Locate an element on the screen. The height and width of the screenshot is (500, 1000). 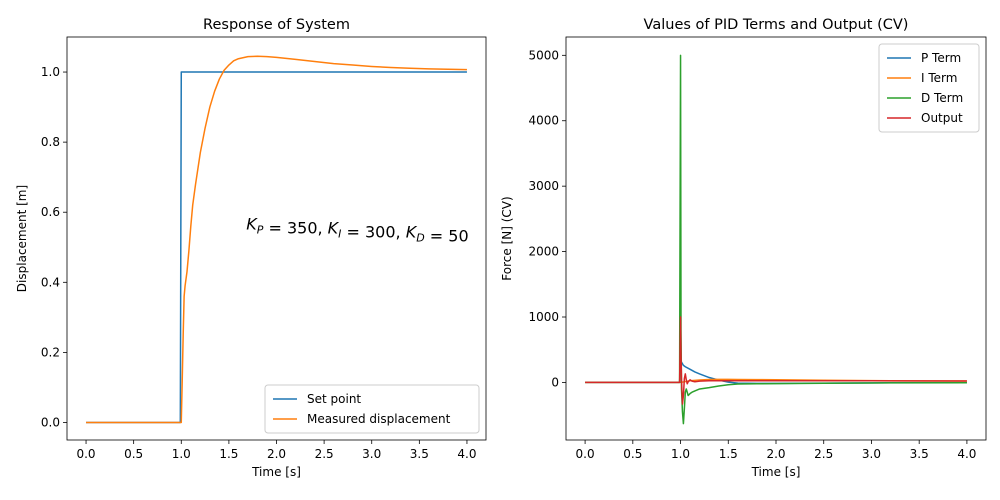
y-tick-label: 2000 is located at coordinates (543, 252).